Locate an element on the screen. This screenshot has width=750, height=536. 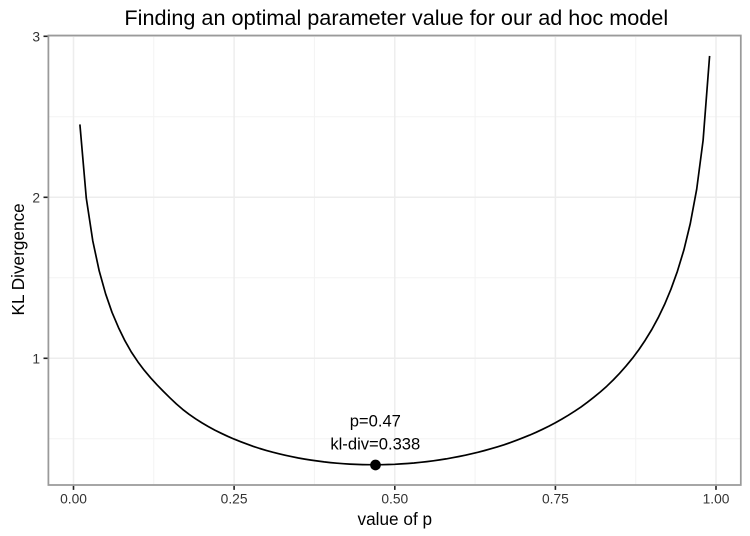
svg-text: 2 is located at coordinates (36, 198).